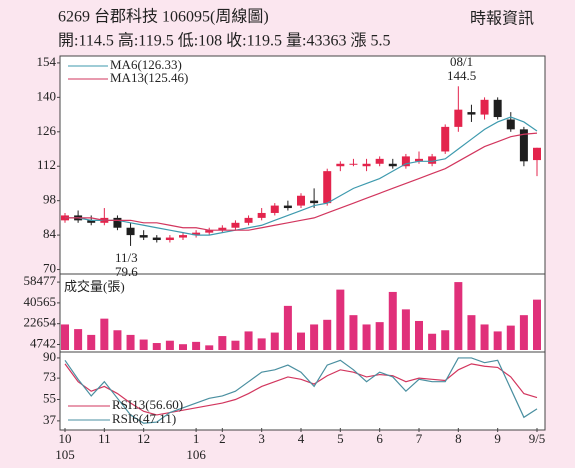 The image size is (575, 468). What do you see at coordinates (147, 404) in the screenshot?
I see `legend-label: RSI13(56.60)` at bounding box center [147, 404].